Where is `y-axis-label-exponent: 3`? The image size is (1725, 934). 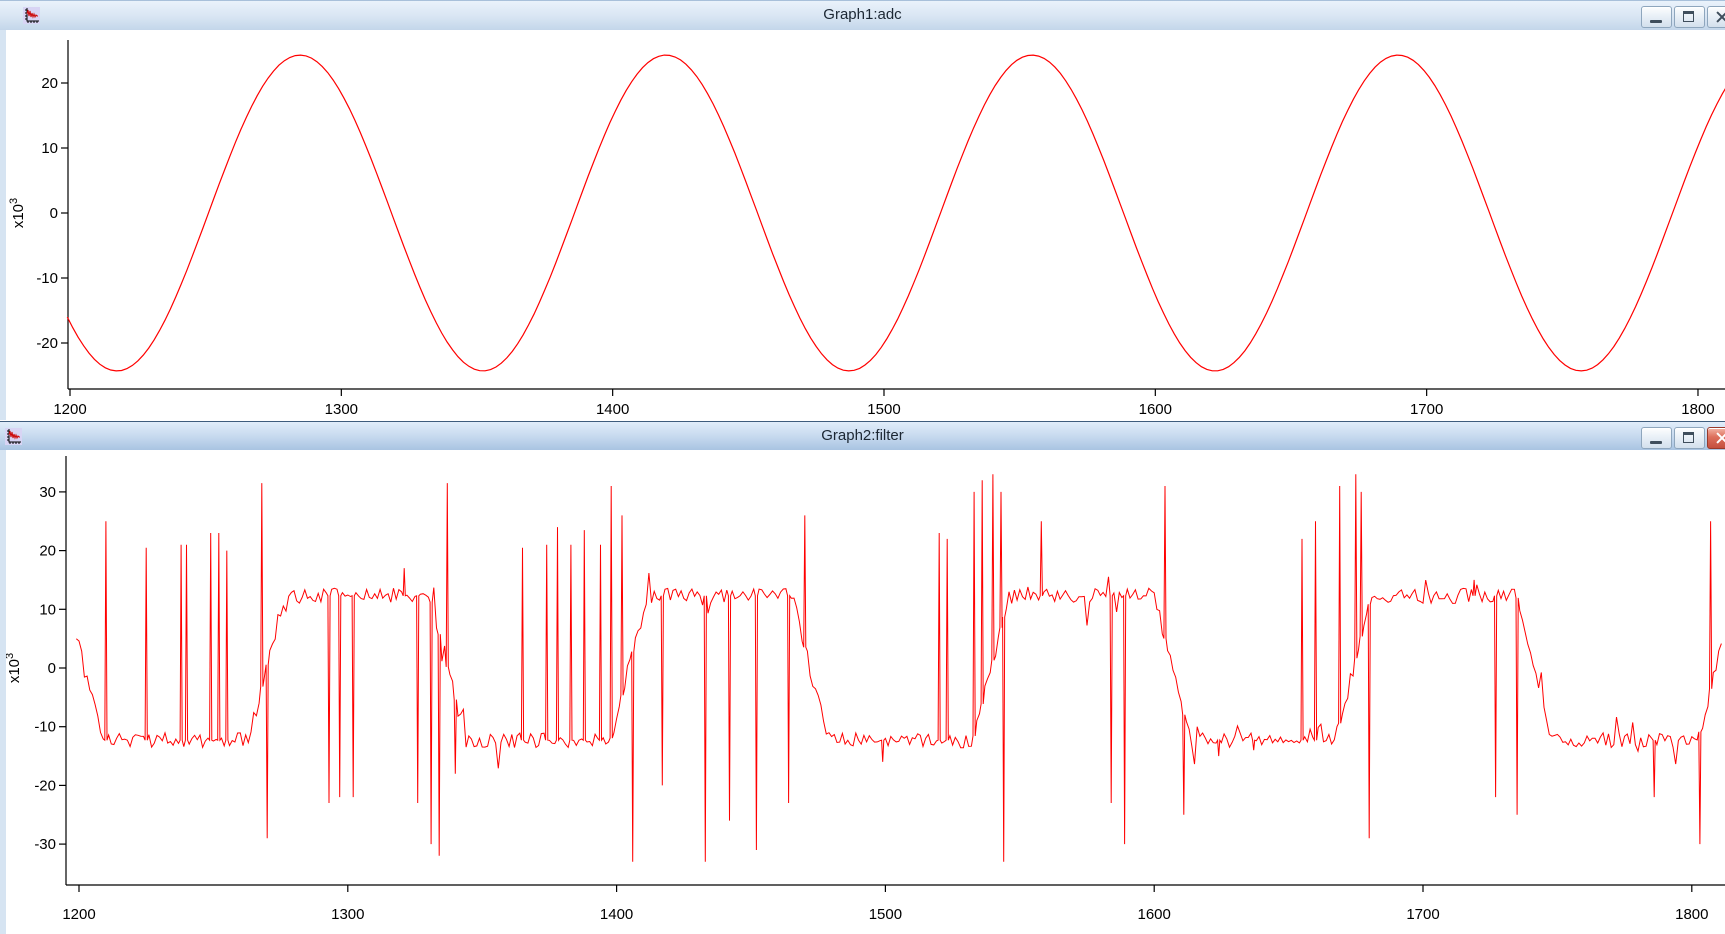
y-axis-label-exponent: 3 is located at coordinates (14, 200).